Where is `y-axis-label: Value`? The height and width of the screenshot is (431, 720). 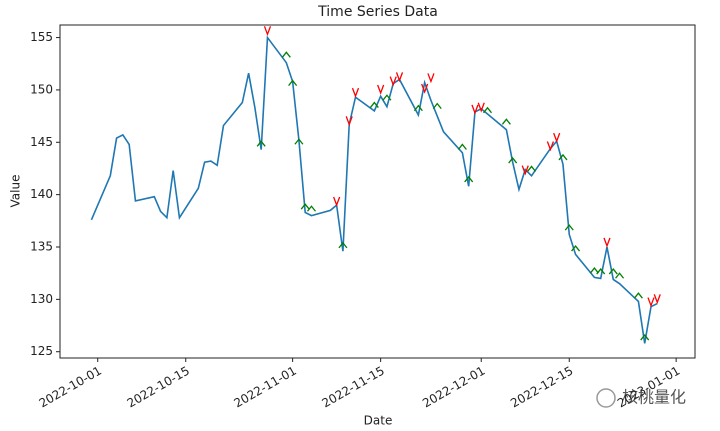 y-axis-label: Value is located at coordinates (16, 191).